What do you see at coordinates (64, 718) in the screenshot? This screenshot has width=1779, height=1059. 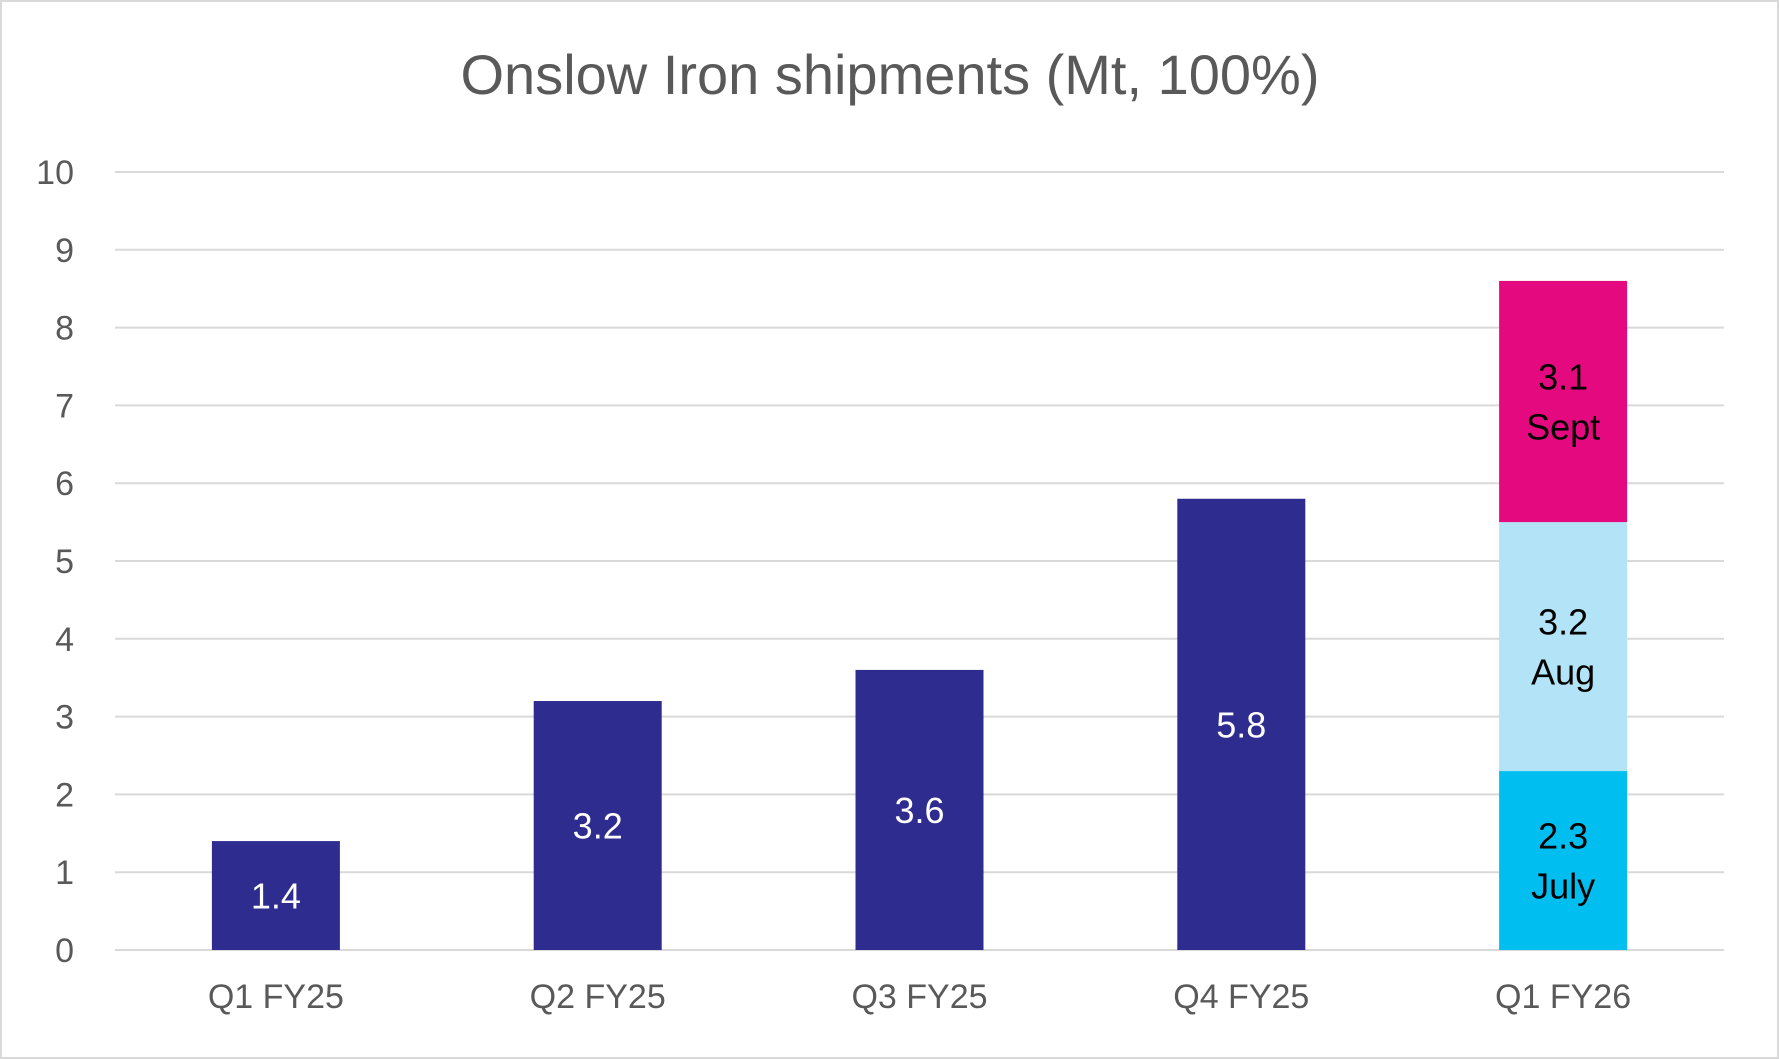 I see `y-tick-label-3: 3` at bounding box center [64, 718].